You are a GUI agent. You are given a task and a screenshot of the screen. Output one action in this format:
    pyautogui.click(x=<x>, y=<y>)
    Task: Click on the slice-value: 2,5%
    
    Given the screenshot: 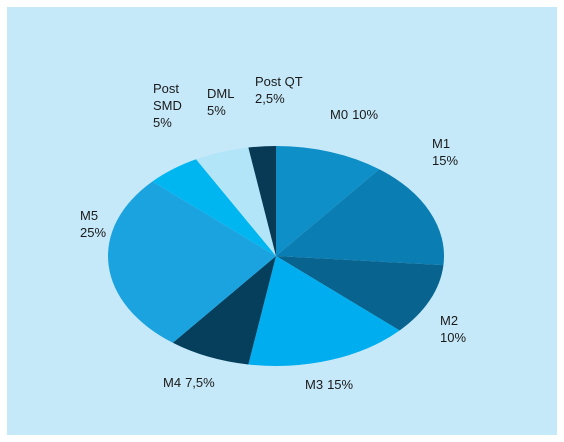 What is the action you would take?
    pyautogui.click(x=270, y=98)
    